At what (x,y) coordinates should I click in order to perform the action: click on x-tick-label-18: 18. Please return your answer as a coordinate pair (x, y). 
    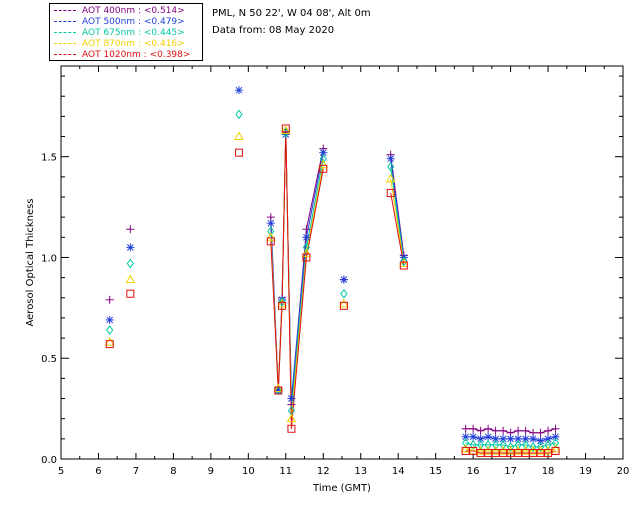
    Looking at the image, I should click on (548, 471).